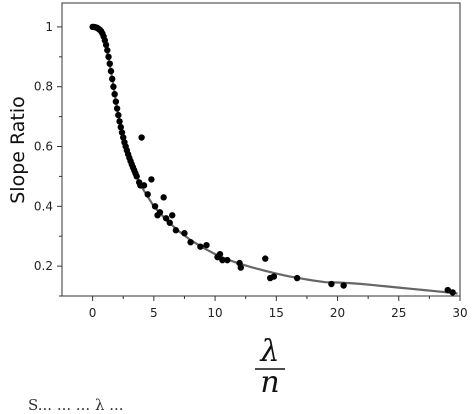 This screenshot has width=474, height=414. What do you see at coordinates (398, 313) in the screenshot?
I see `x-tick-label: 25` at bounding box center [398, 313].